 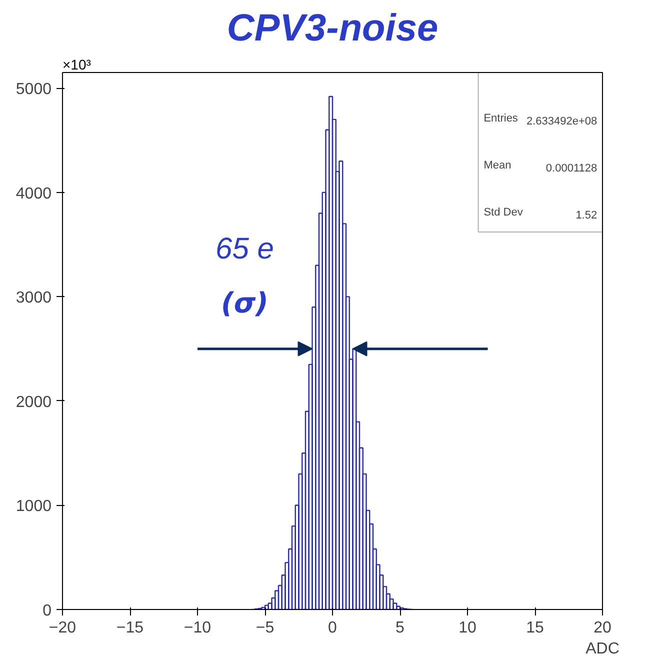 I want to click on annotation: Mean, so click(x=498, y=166).